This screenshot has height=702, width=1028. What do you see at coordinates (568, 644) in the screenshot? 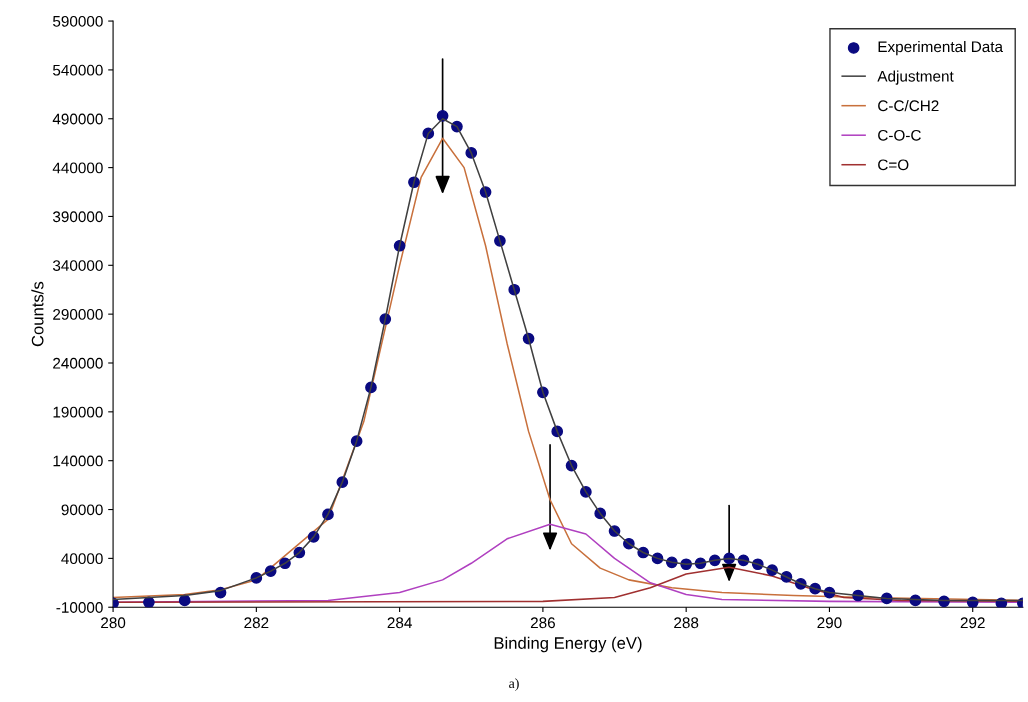
I see `x-axis-title: Binding Energy (eV)` at bounding box center [568, 644].